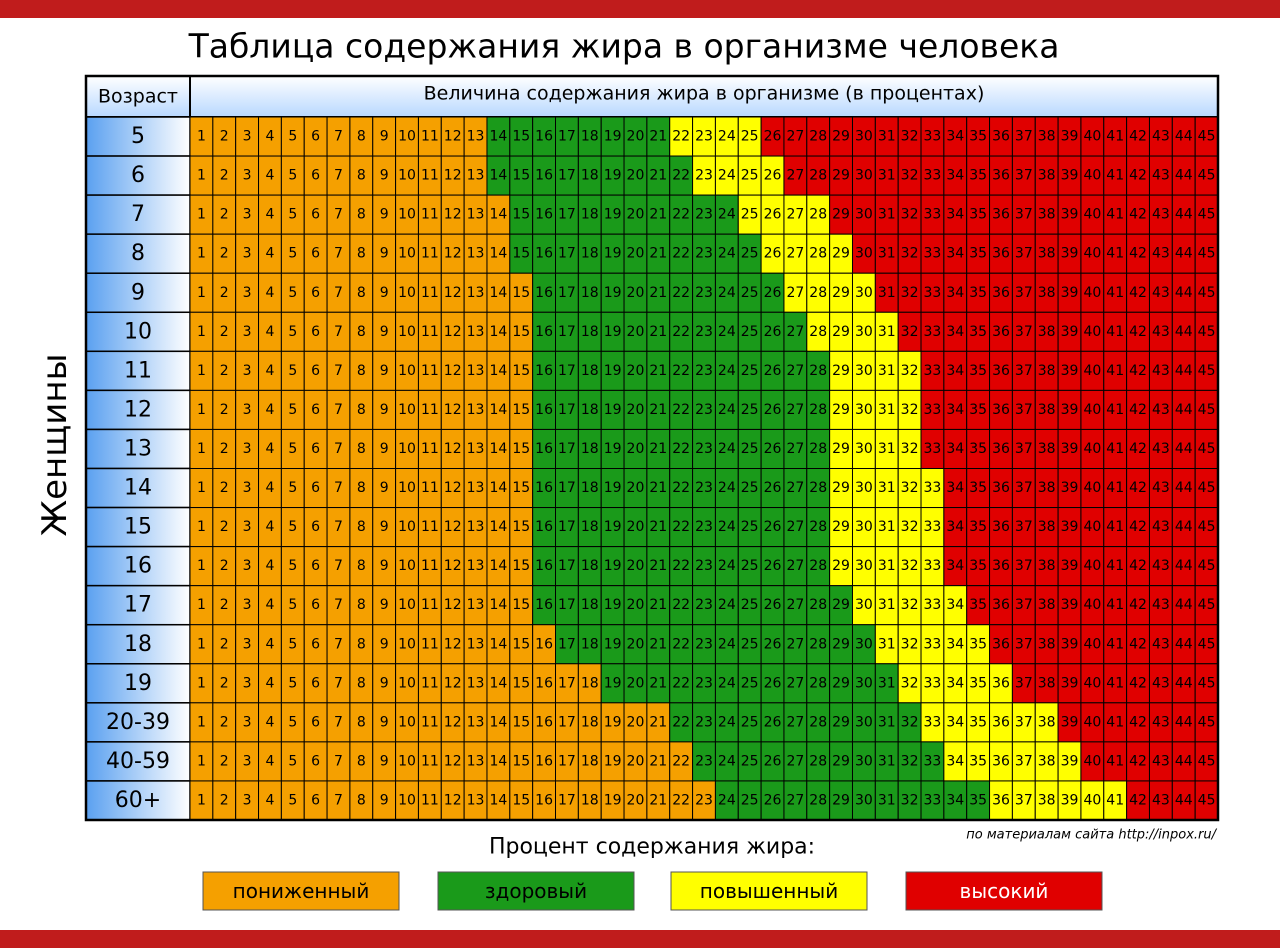 The width and height of the screenshot is (1280, 948). I want to click on cell-value: 8, so click(361, 800).